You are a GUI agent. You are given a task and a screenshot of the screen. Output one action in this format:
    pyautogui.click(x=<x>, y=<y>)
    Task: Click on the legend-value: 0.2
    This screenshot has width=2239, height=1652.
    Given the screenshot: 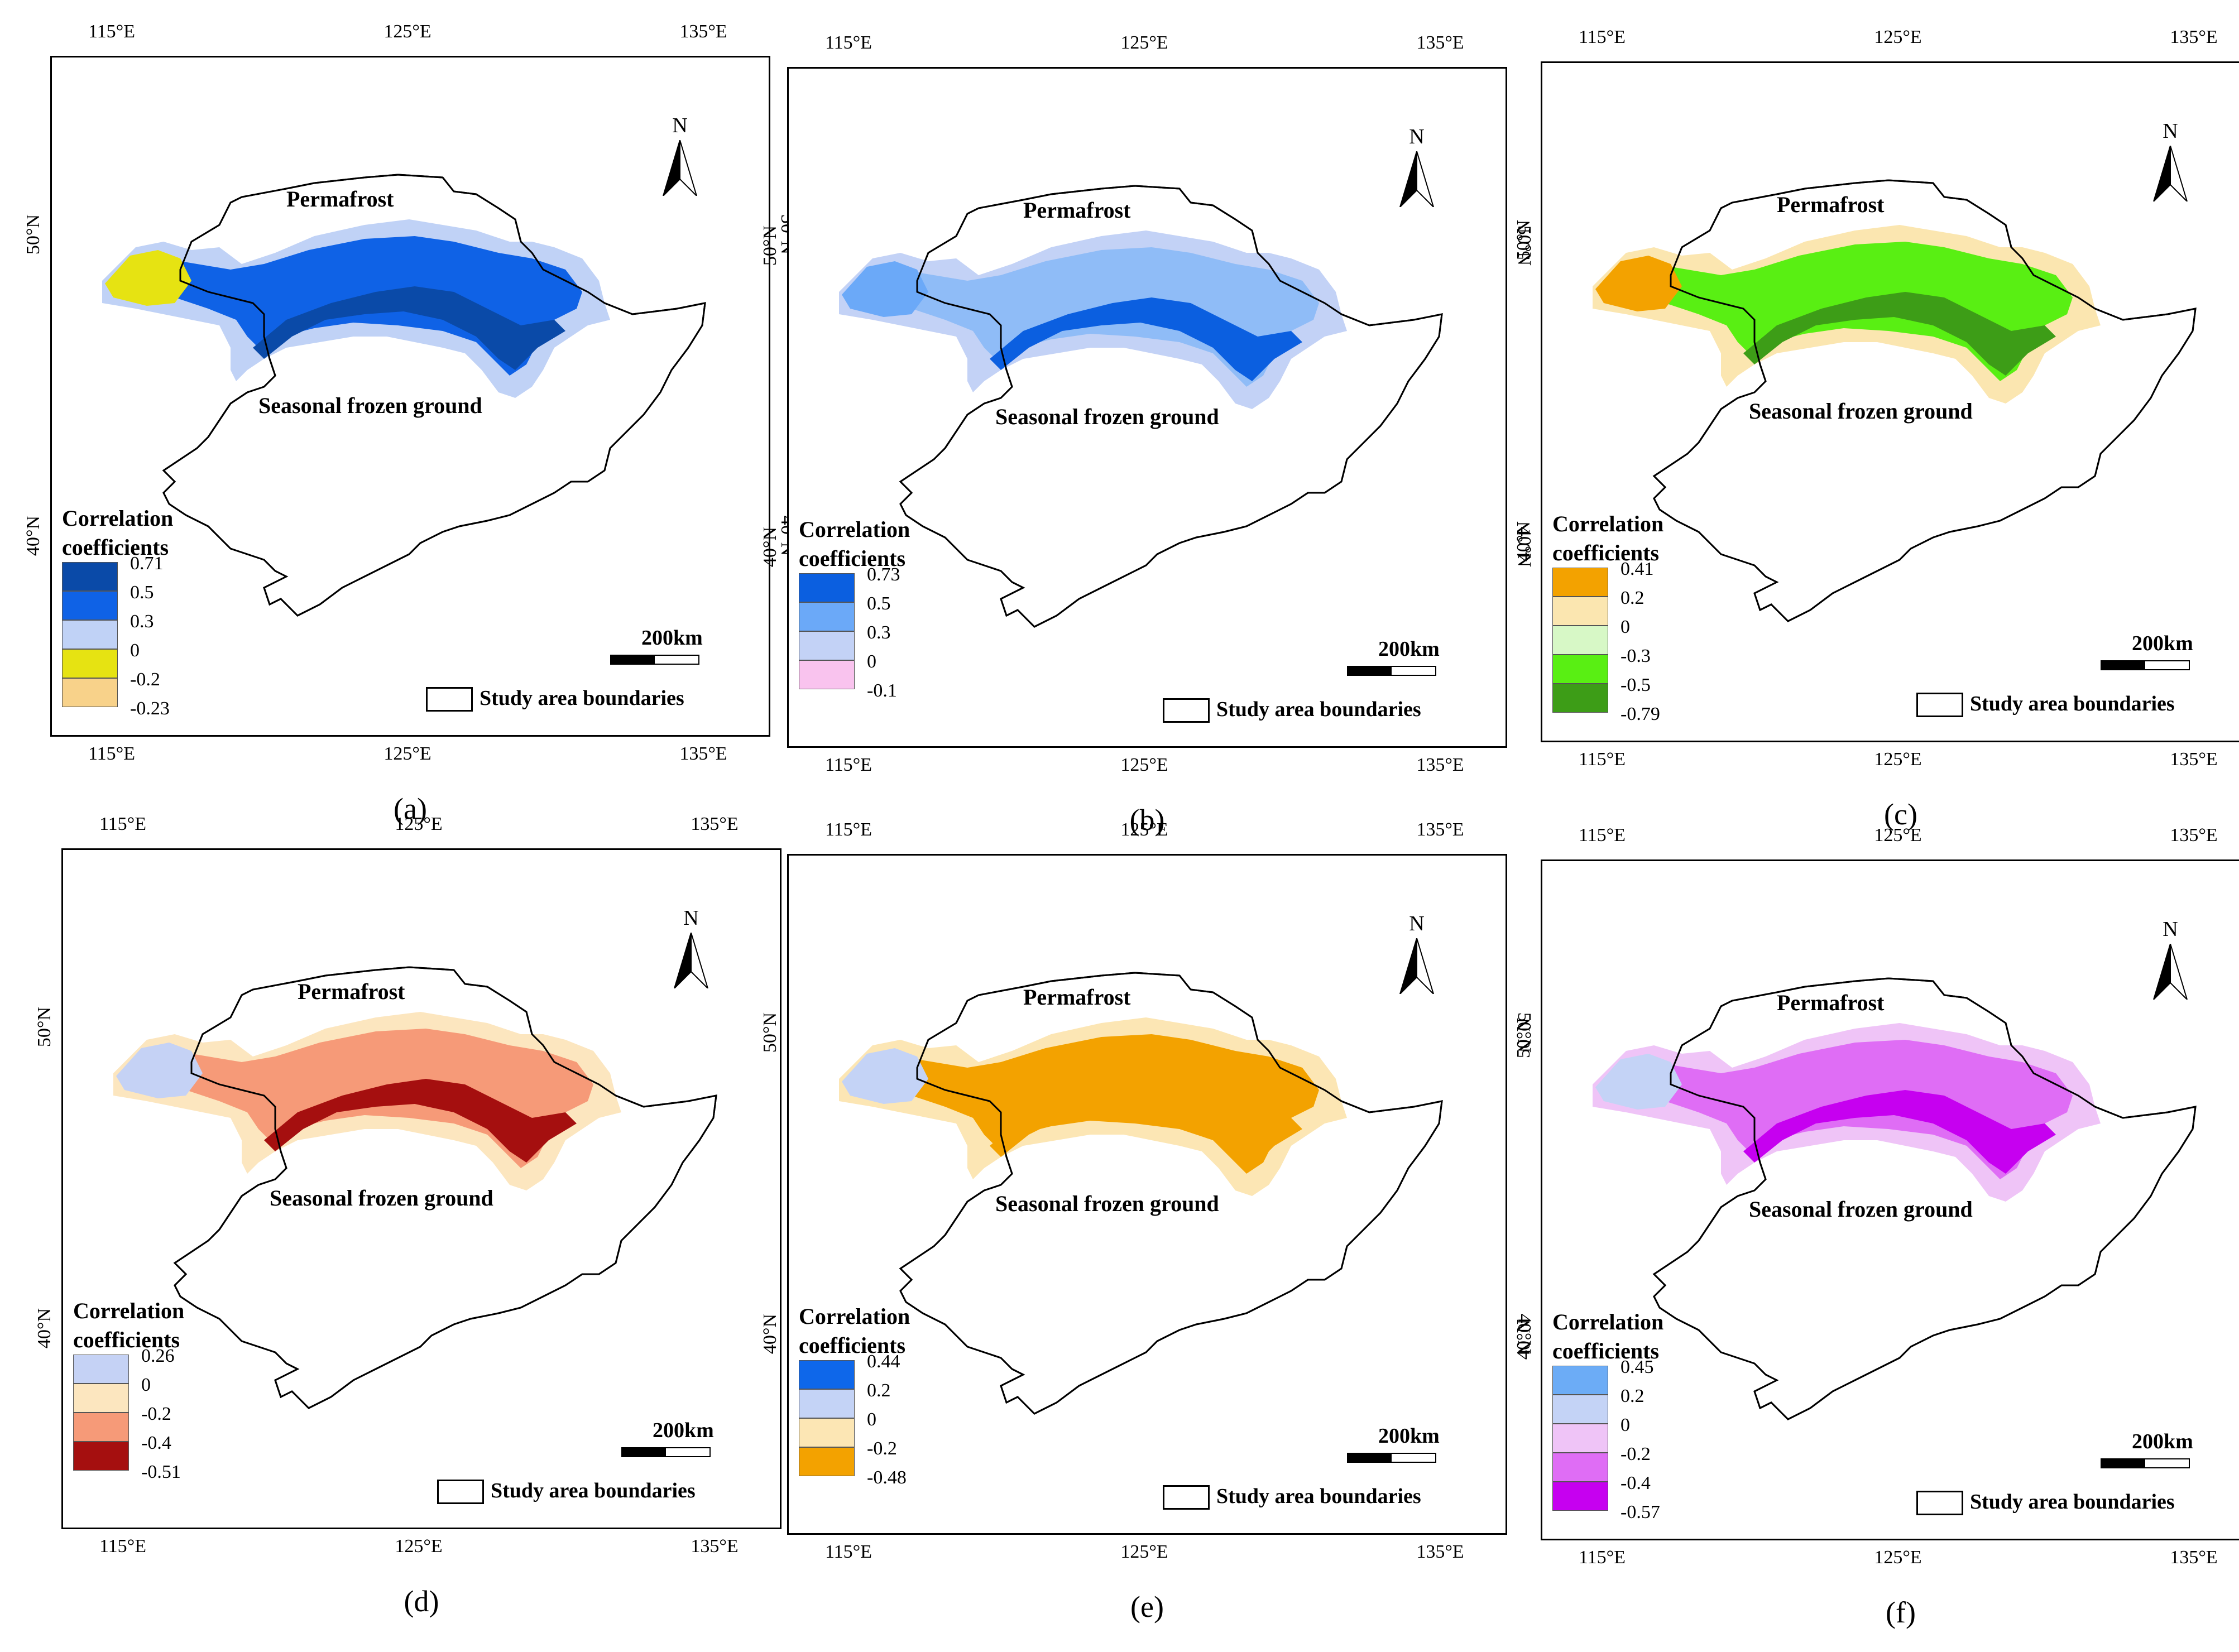 What is the action you would take?
    pyautogui.click(x=1632, y=1396)
    